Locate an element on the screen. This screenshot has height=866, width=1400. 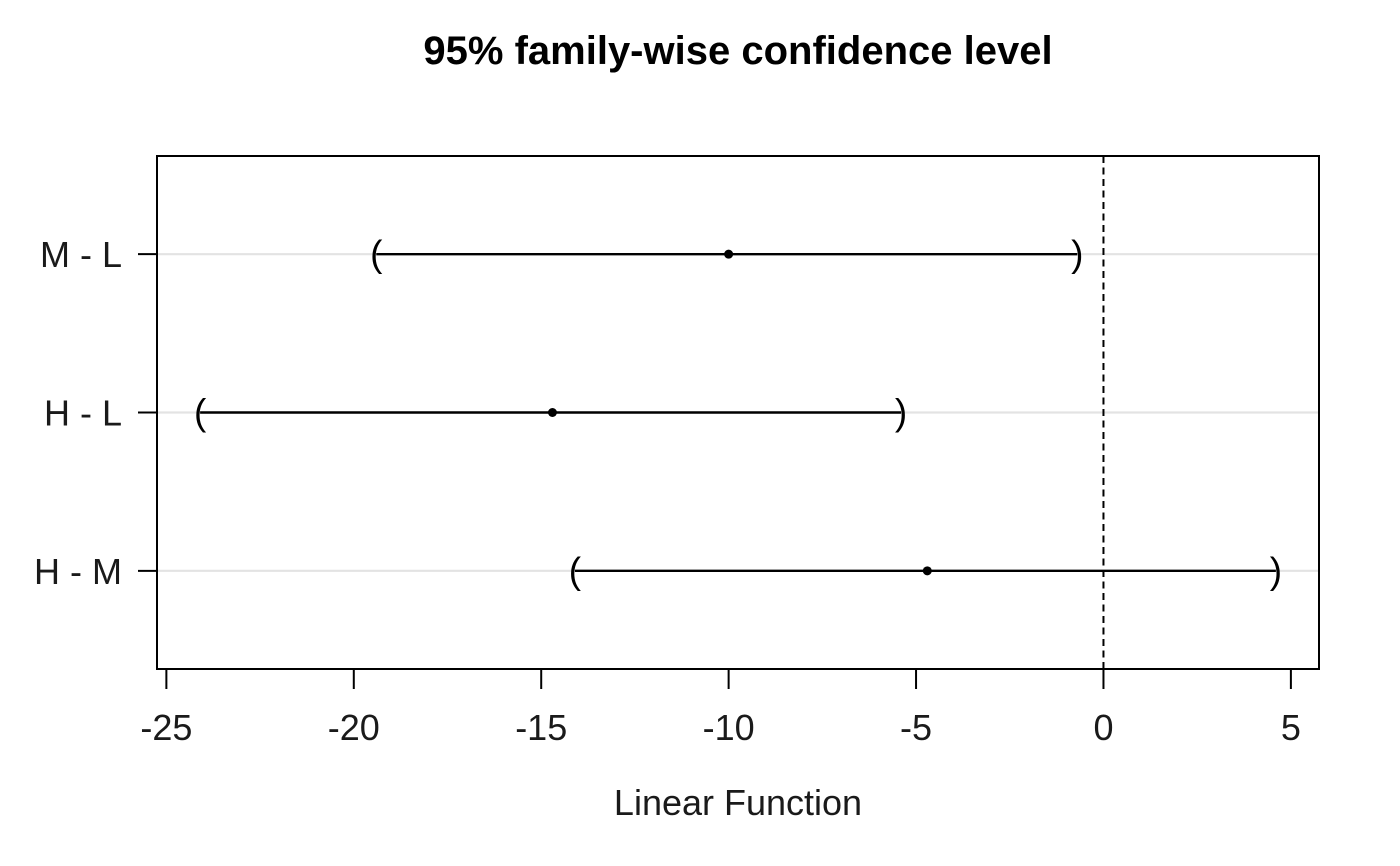
x-tick-label: -25 is located at coordinates (166, 727).